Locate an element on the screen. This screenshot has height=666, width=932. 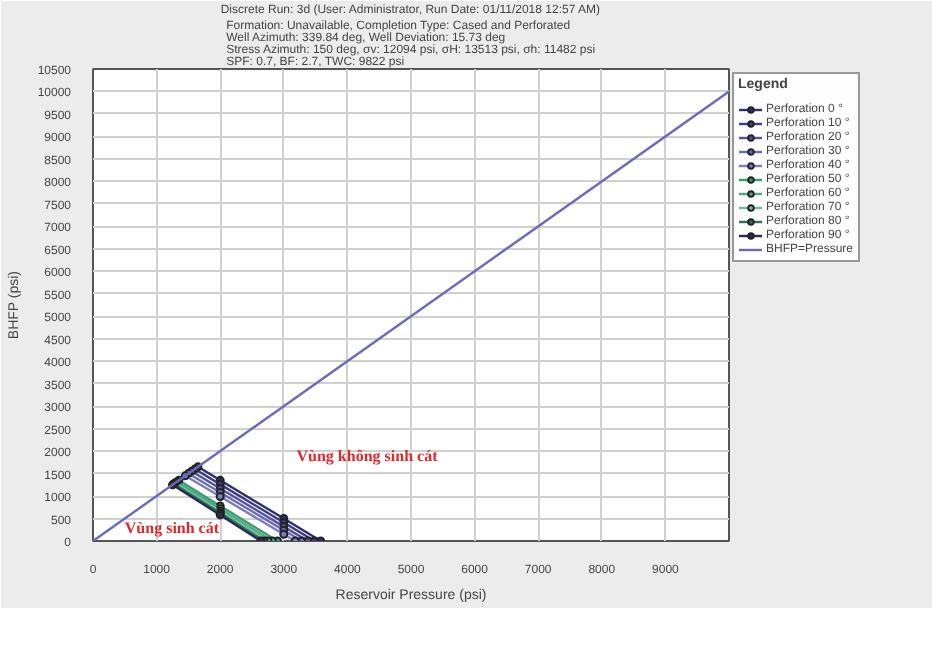
annotation: Vùng không sinh cát is located at coordinates (367, 456).